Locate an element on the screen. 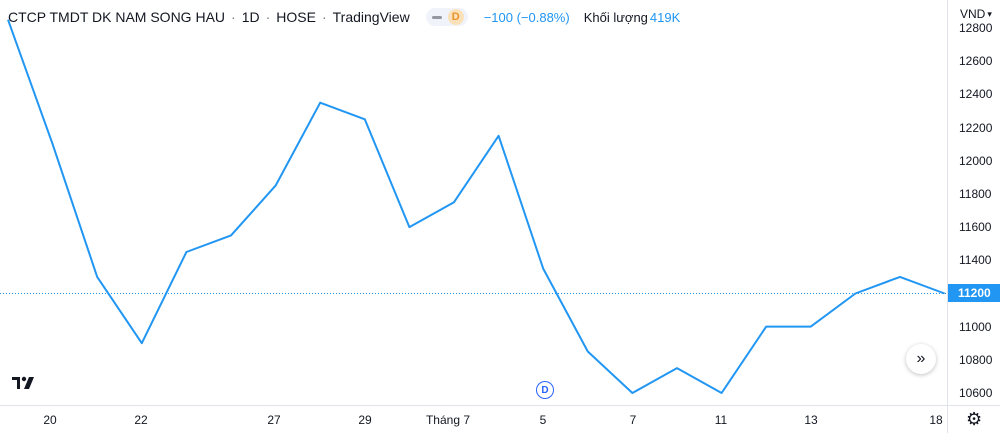  legend-status-pill: D is located at coordinates (446, 17).